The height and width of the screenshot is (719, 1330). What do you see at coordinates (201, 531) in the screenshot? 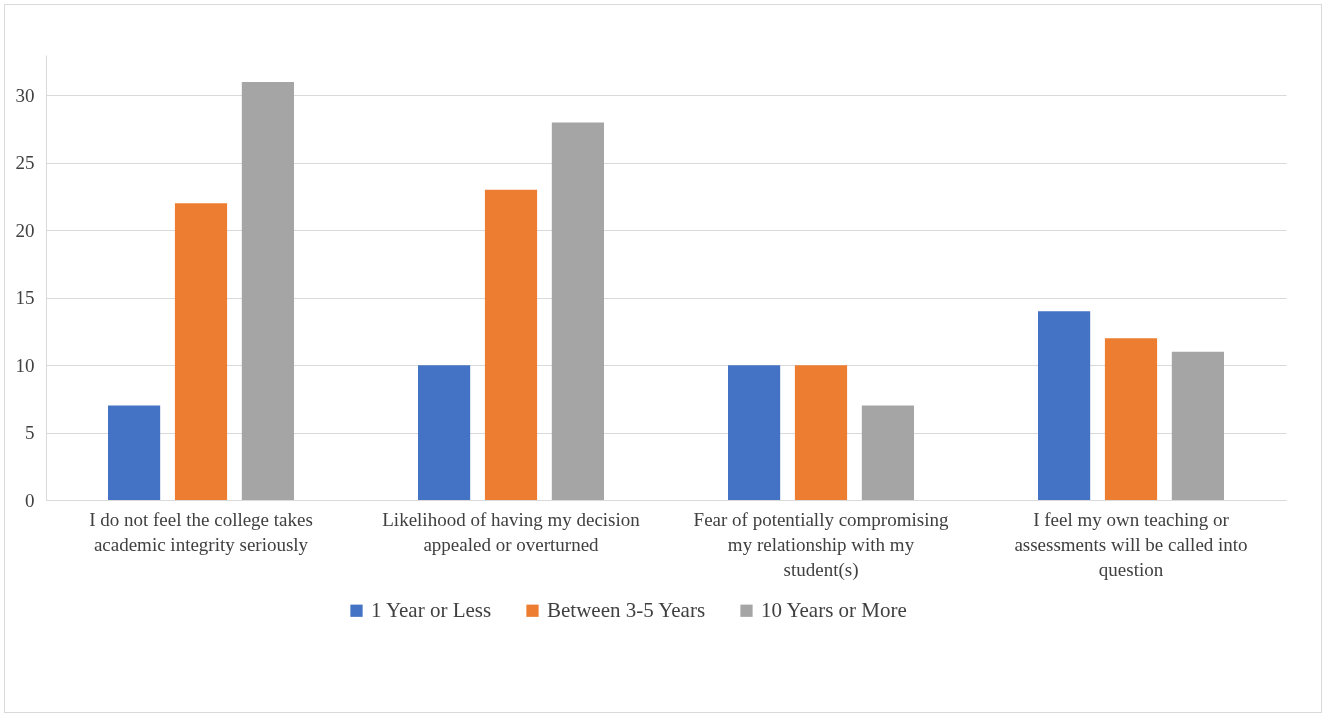
I see `x-tick-label: I do not feel the college takes academic integrity seriously` at bounding box center [201, 531].